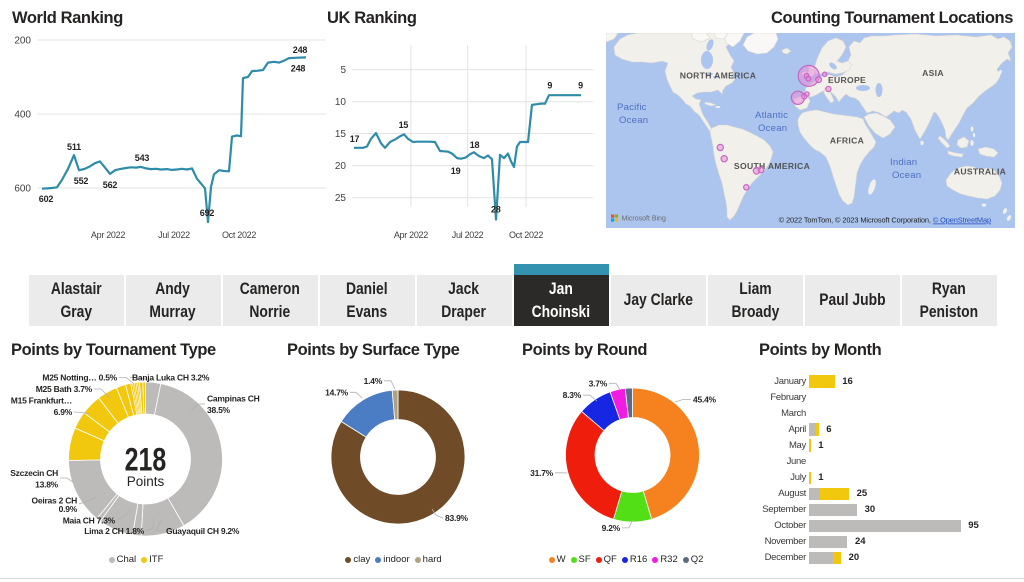  I want to click on svg-text: 13.8%, so click(47, 484).